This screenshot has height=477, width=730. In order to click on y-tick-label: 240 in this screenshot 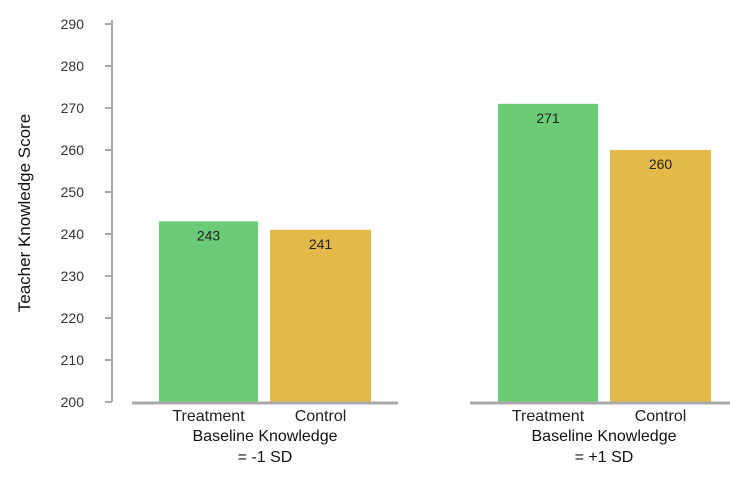, I will do `click(73, 234)`.